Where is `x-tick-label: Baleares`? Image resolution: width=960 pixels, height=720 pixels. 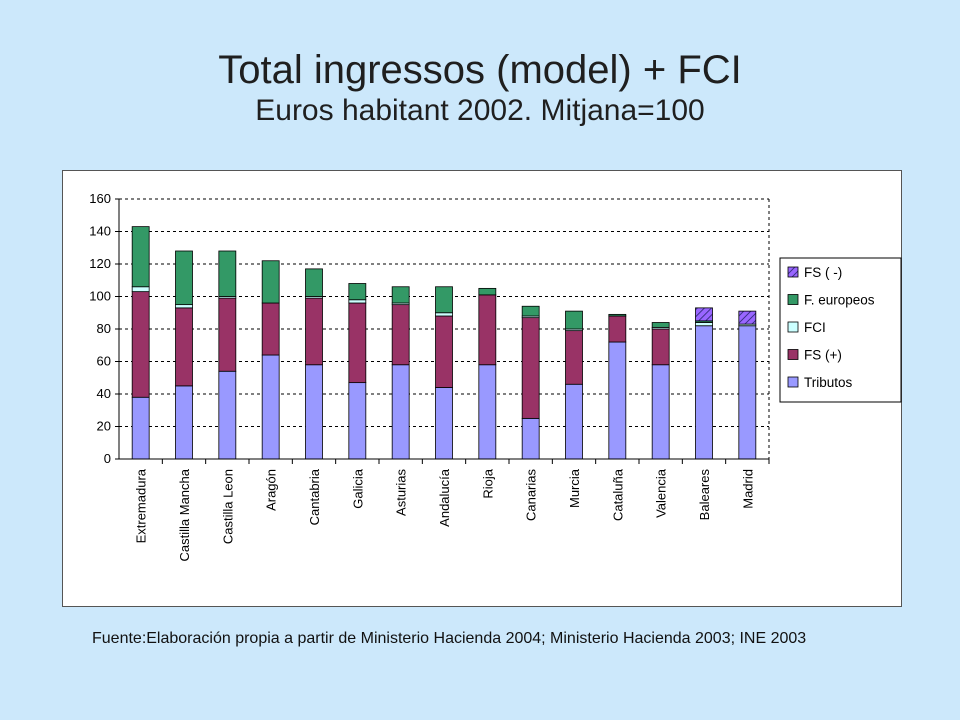
x-tick-label: Baleares is located at coordinates (704, 495).